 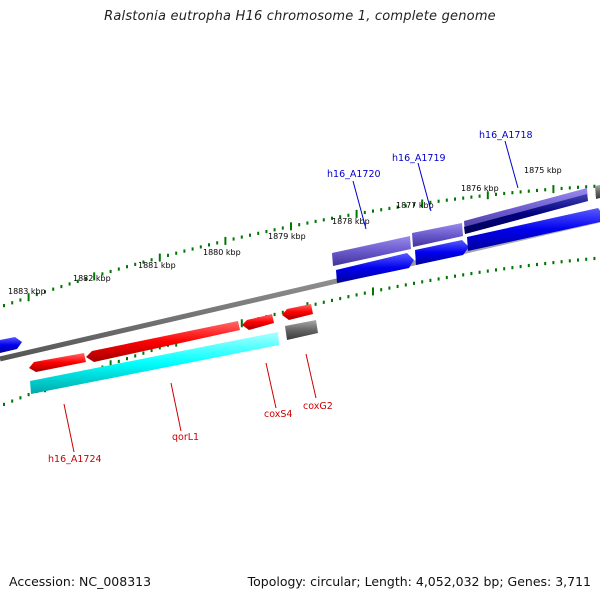 I want to click on kbp-label-1: 1882 kbp, so click(x=92, y=278).